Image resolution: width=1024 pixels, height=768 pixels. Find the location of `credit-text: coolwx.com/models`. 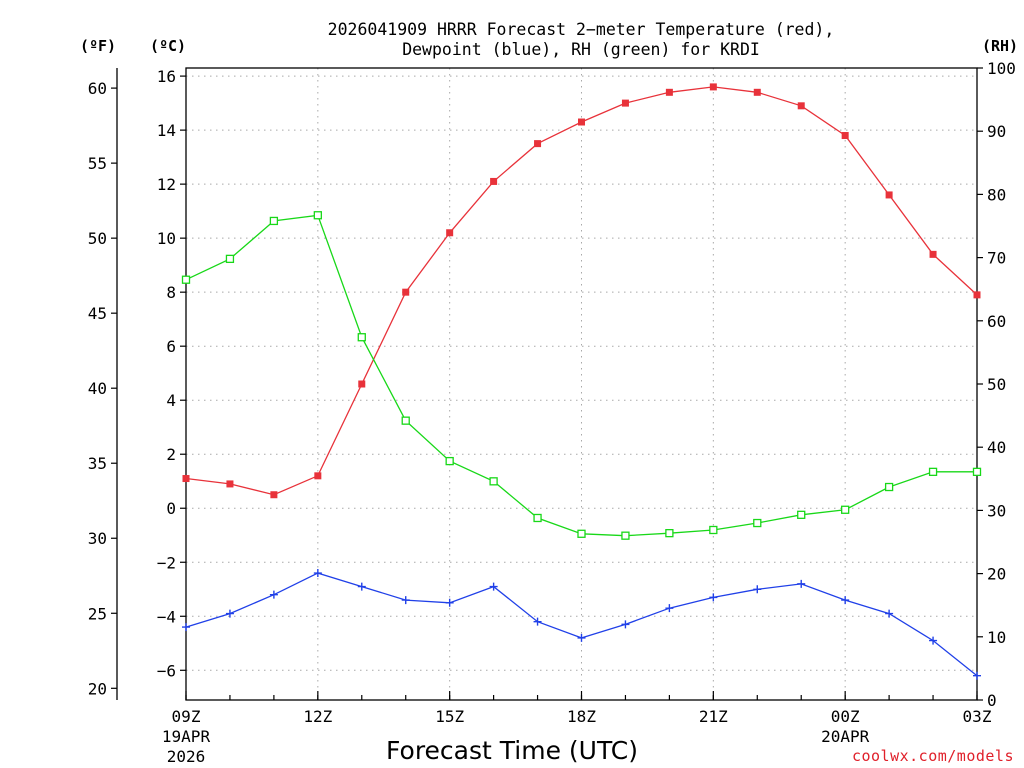

credit-text: coolwx.com/models is located at coordinates (933, 756).